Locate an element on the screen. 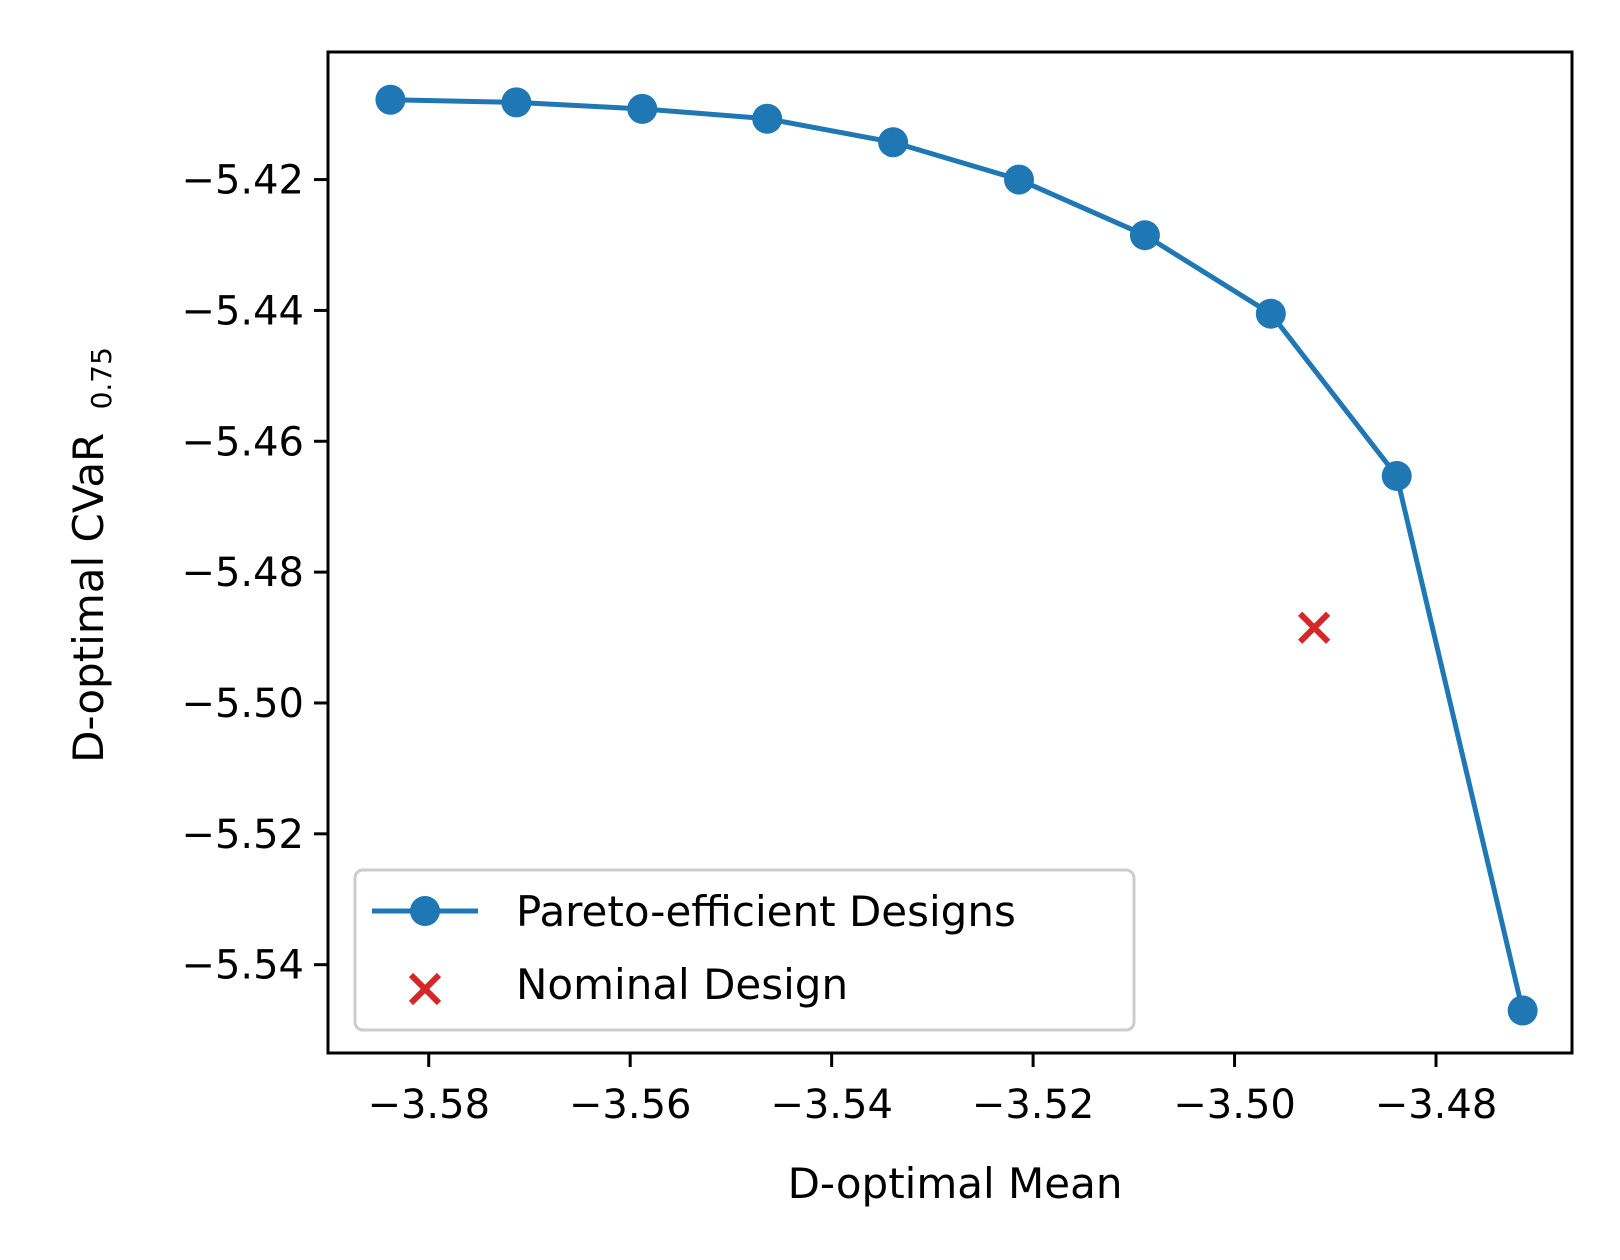 The image size is (1620, 1260). y-tick-label: −5.46 is located at coordinates (242, 442).